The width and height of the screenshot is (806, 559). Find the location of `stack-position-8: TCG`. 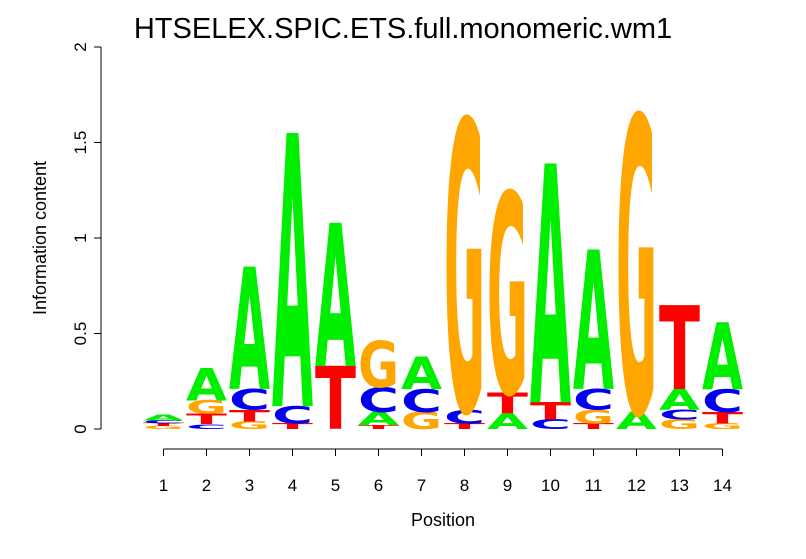

stack-position-8: TCG is located at coordinates (464, 272).